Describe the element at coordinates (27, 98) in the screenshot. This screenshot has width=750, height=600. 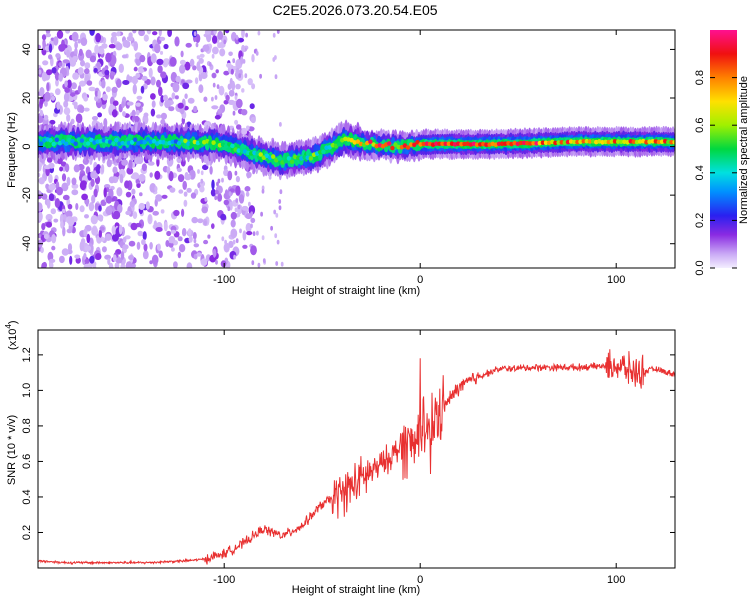
I see `heatmap-ytick-label-1: 20` at that location.